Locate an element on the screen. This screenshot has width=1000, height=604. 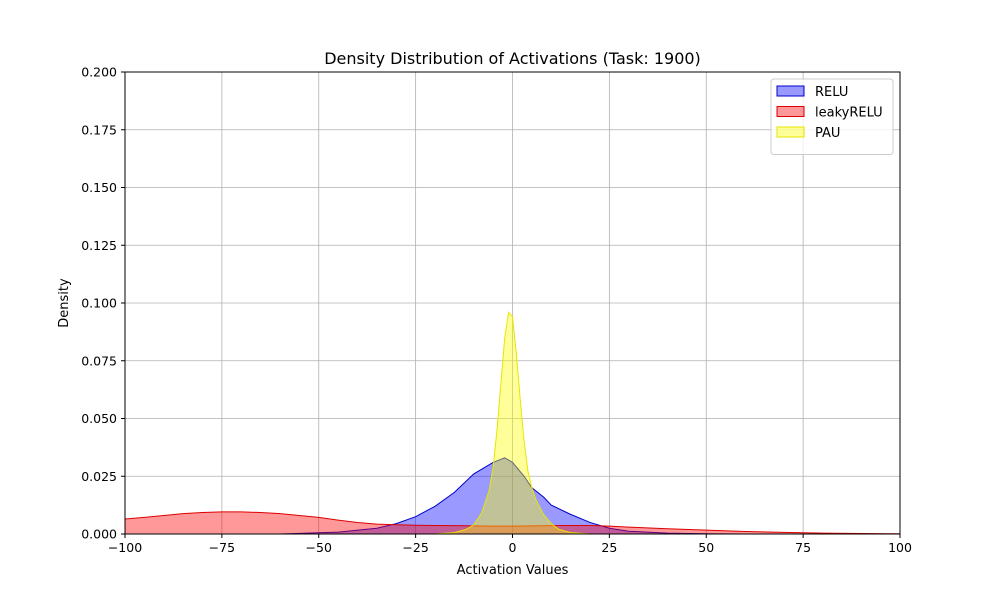
legend-label-relu: RELU is located at coordinates (831, 92).